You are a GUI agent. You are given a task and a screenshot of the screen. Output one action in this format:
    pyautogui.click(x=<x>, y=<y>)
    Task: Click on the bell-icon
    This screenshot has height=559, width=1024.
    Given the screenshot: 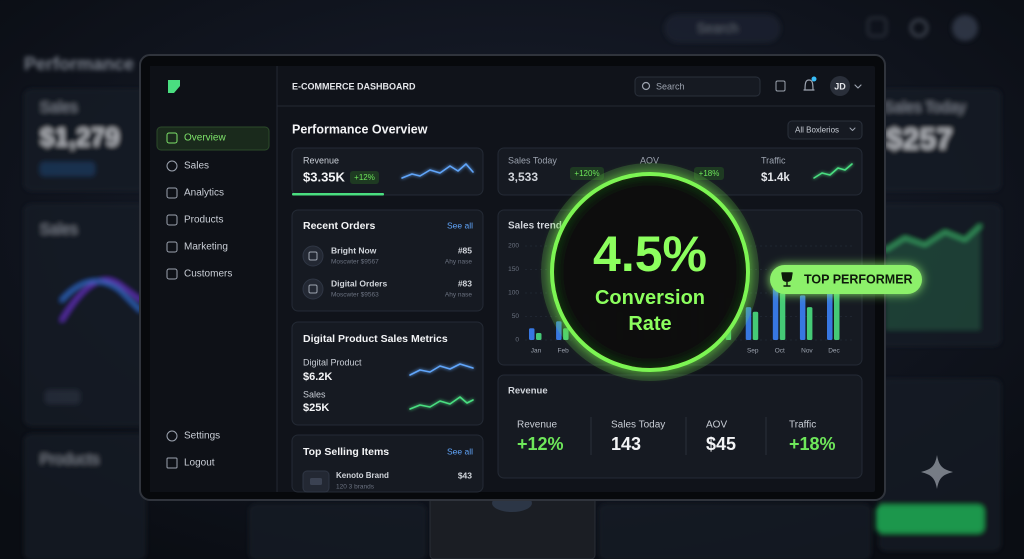 What is the action you would take?
    pyautogui.click(x=809, y=85)
    